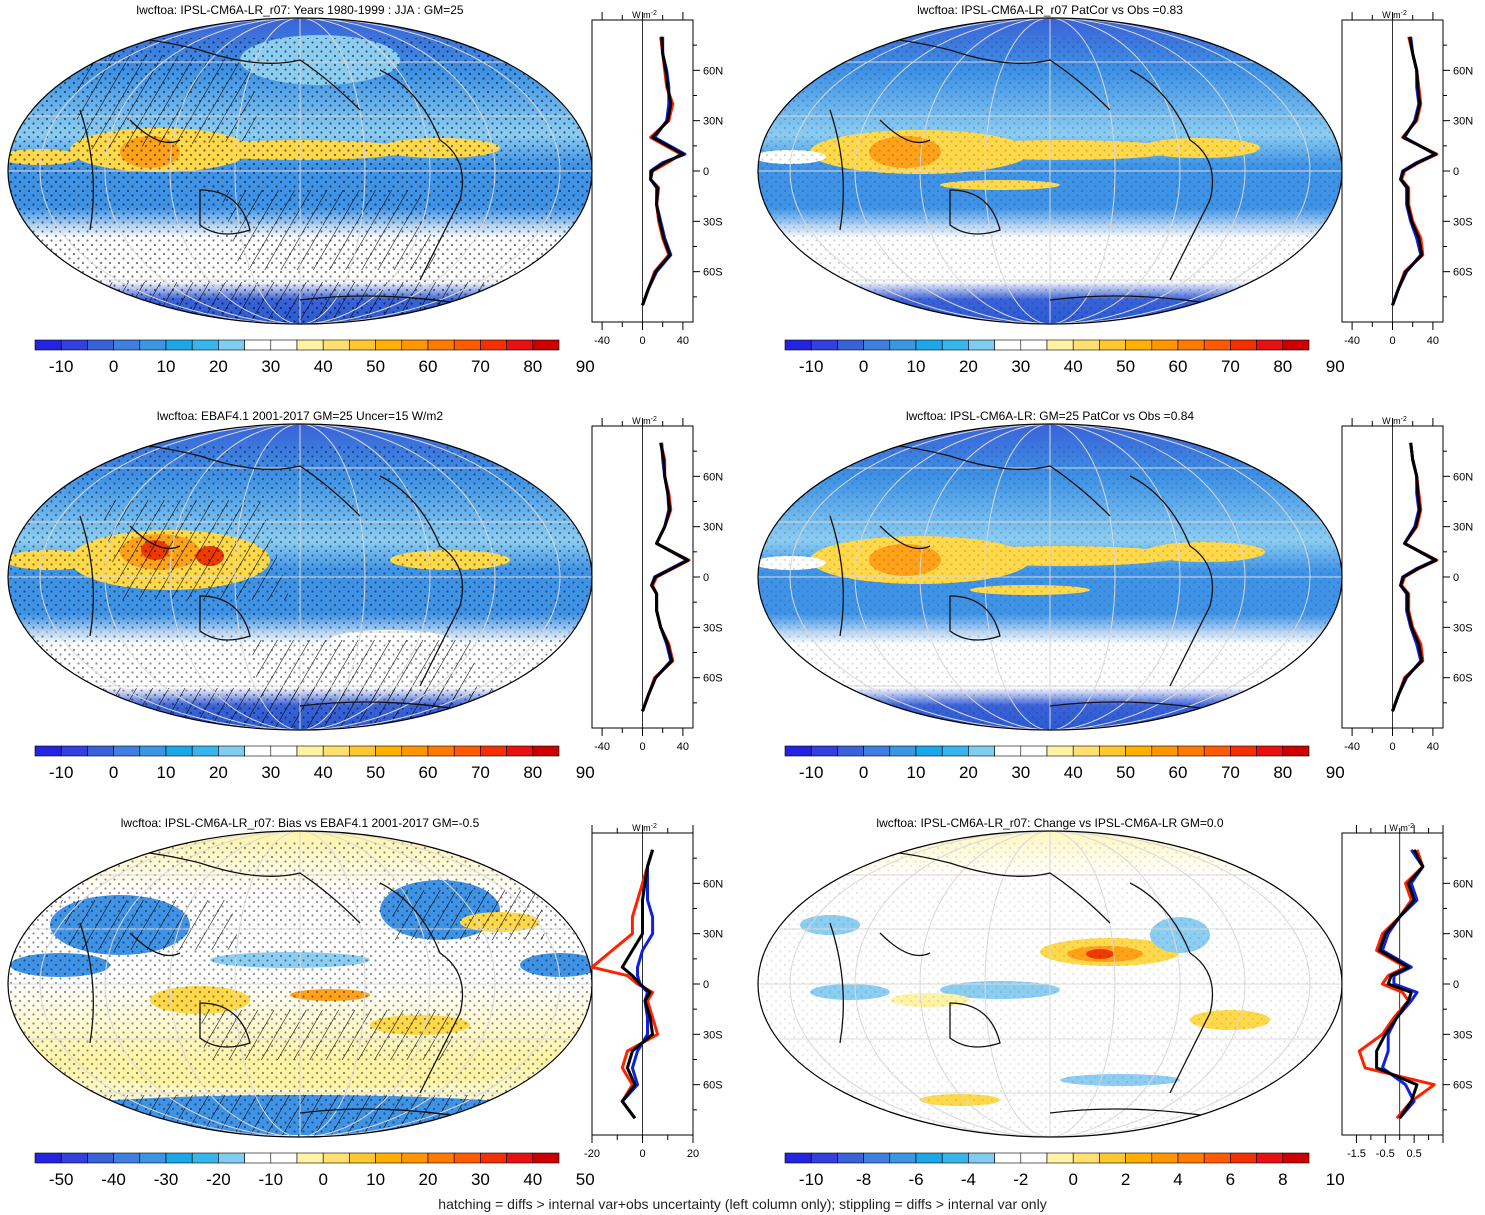 This screenshot has height=1215, width=1485. Describe the element at coordinates (1020, 1179) in the screenshot. I see `colorbar-label: -2` at that location.